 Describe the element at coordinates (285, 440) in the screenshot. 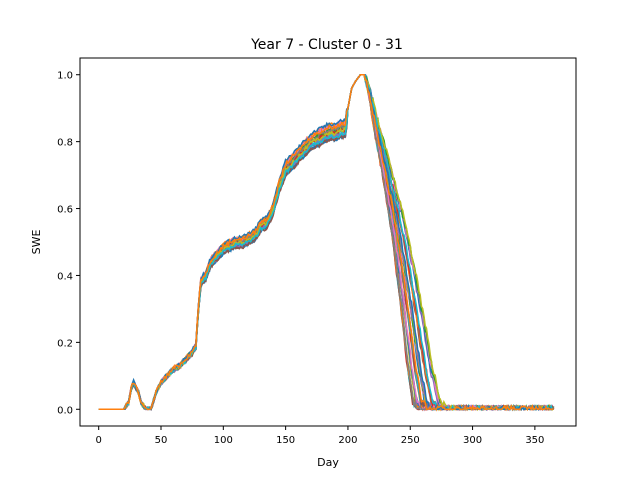

I see `x-tick-label: 150` at that location.